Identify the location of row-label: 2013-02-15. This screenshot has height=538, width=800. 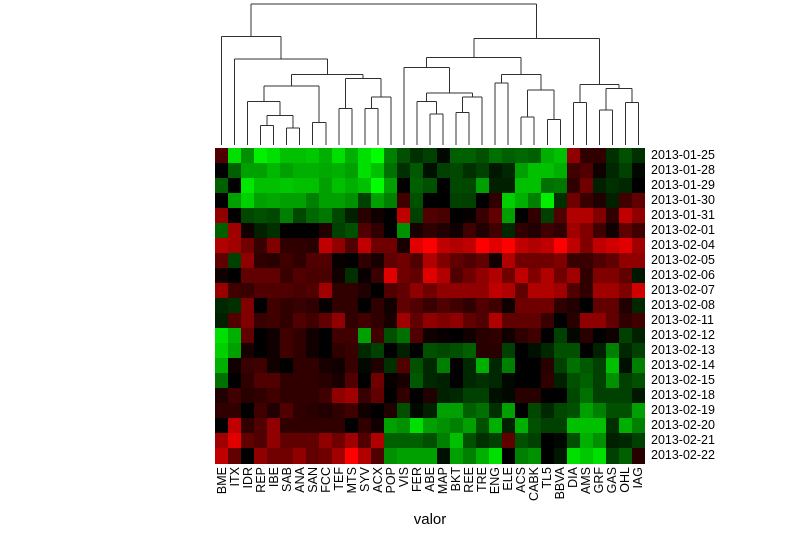
(683, 379).